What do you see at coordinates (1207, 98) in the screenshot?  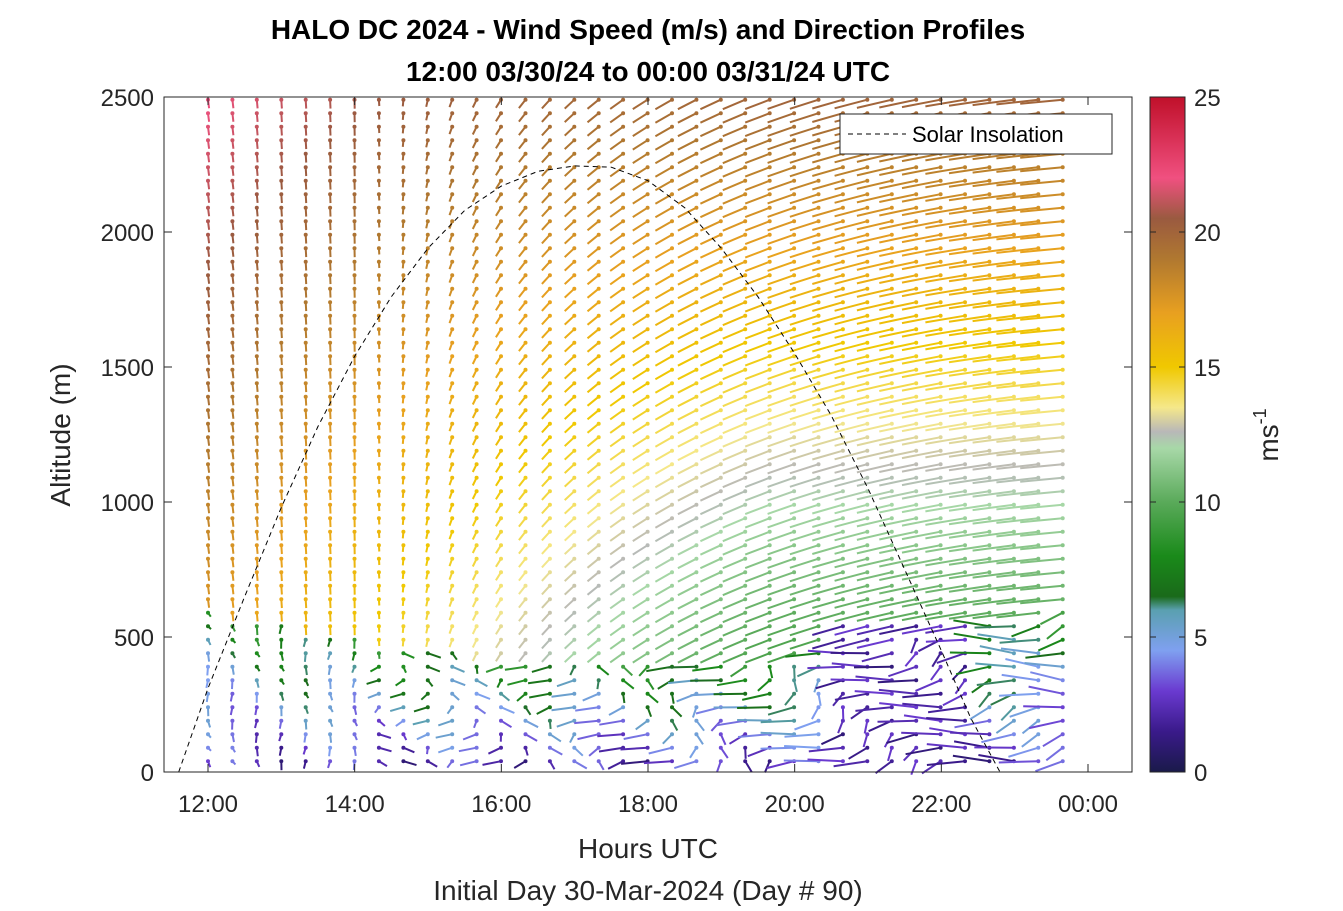 I see `colorbar-tick-label: 25` at bounding box center [1207, 98].